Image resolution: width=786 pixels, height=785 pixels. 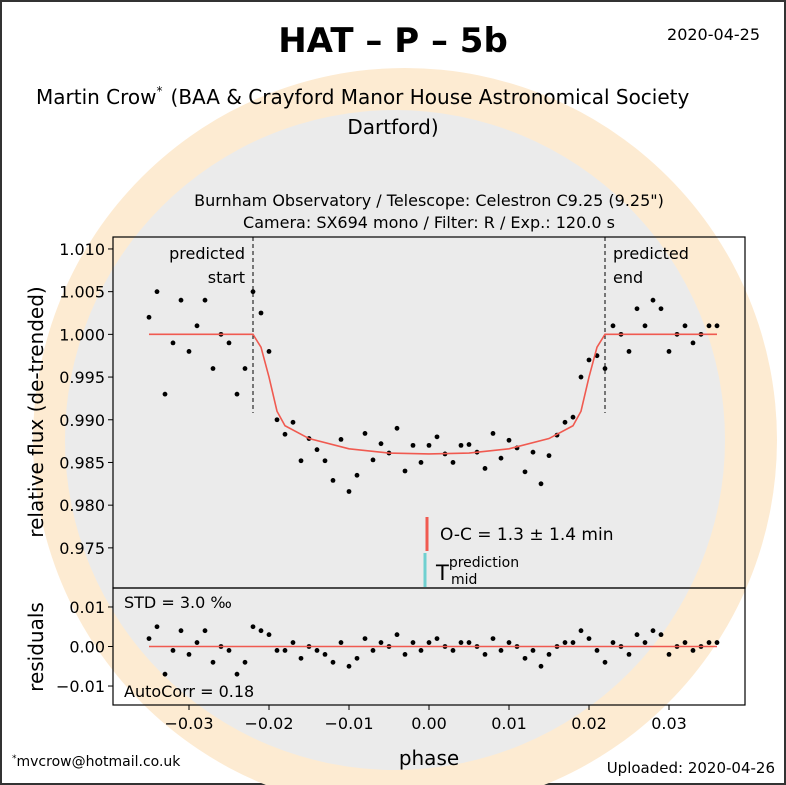 What do you see at coordinates (189, 691) in the screenshot?
I see `autocorr-label: AutoCorr = 0.18` at bounding box center [189, 691].